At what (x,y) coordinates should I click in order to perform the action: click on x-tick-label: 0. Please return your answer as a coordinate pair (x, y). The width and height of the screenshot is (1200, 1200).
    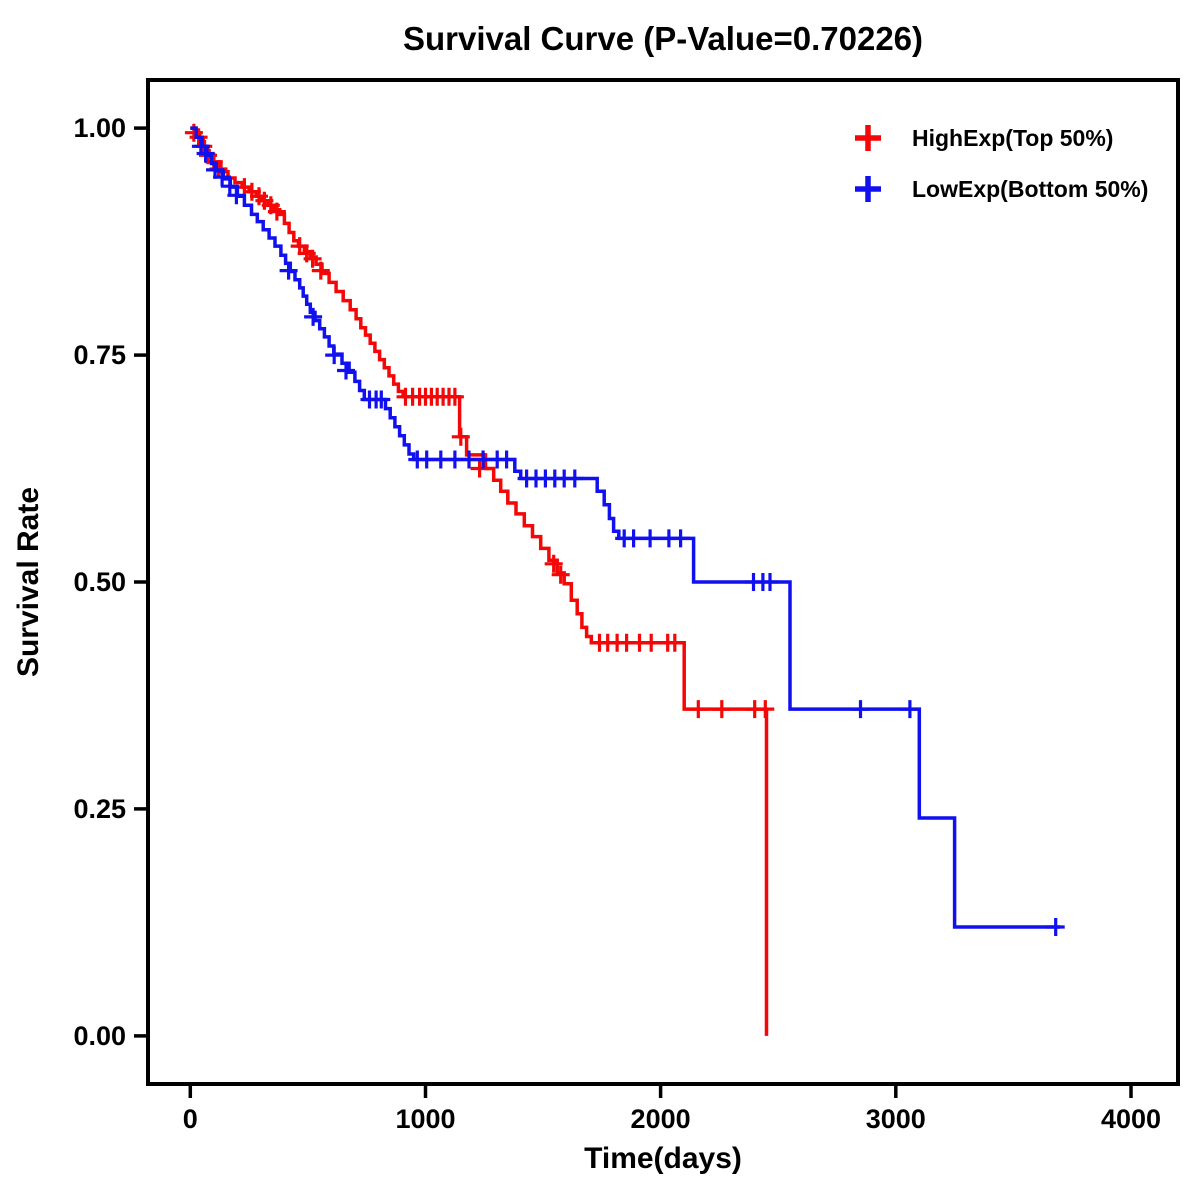
    Looking at the image, I should click on (190, 1119).